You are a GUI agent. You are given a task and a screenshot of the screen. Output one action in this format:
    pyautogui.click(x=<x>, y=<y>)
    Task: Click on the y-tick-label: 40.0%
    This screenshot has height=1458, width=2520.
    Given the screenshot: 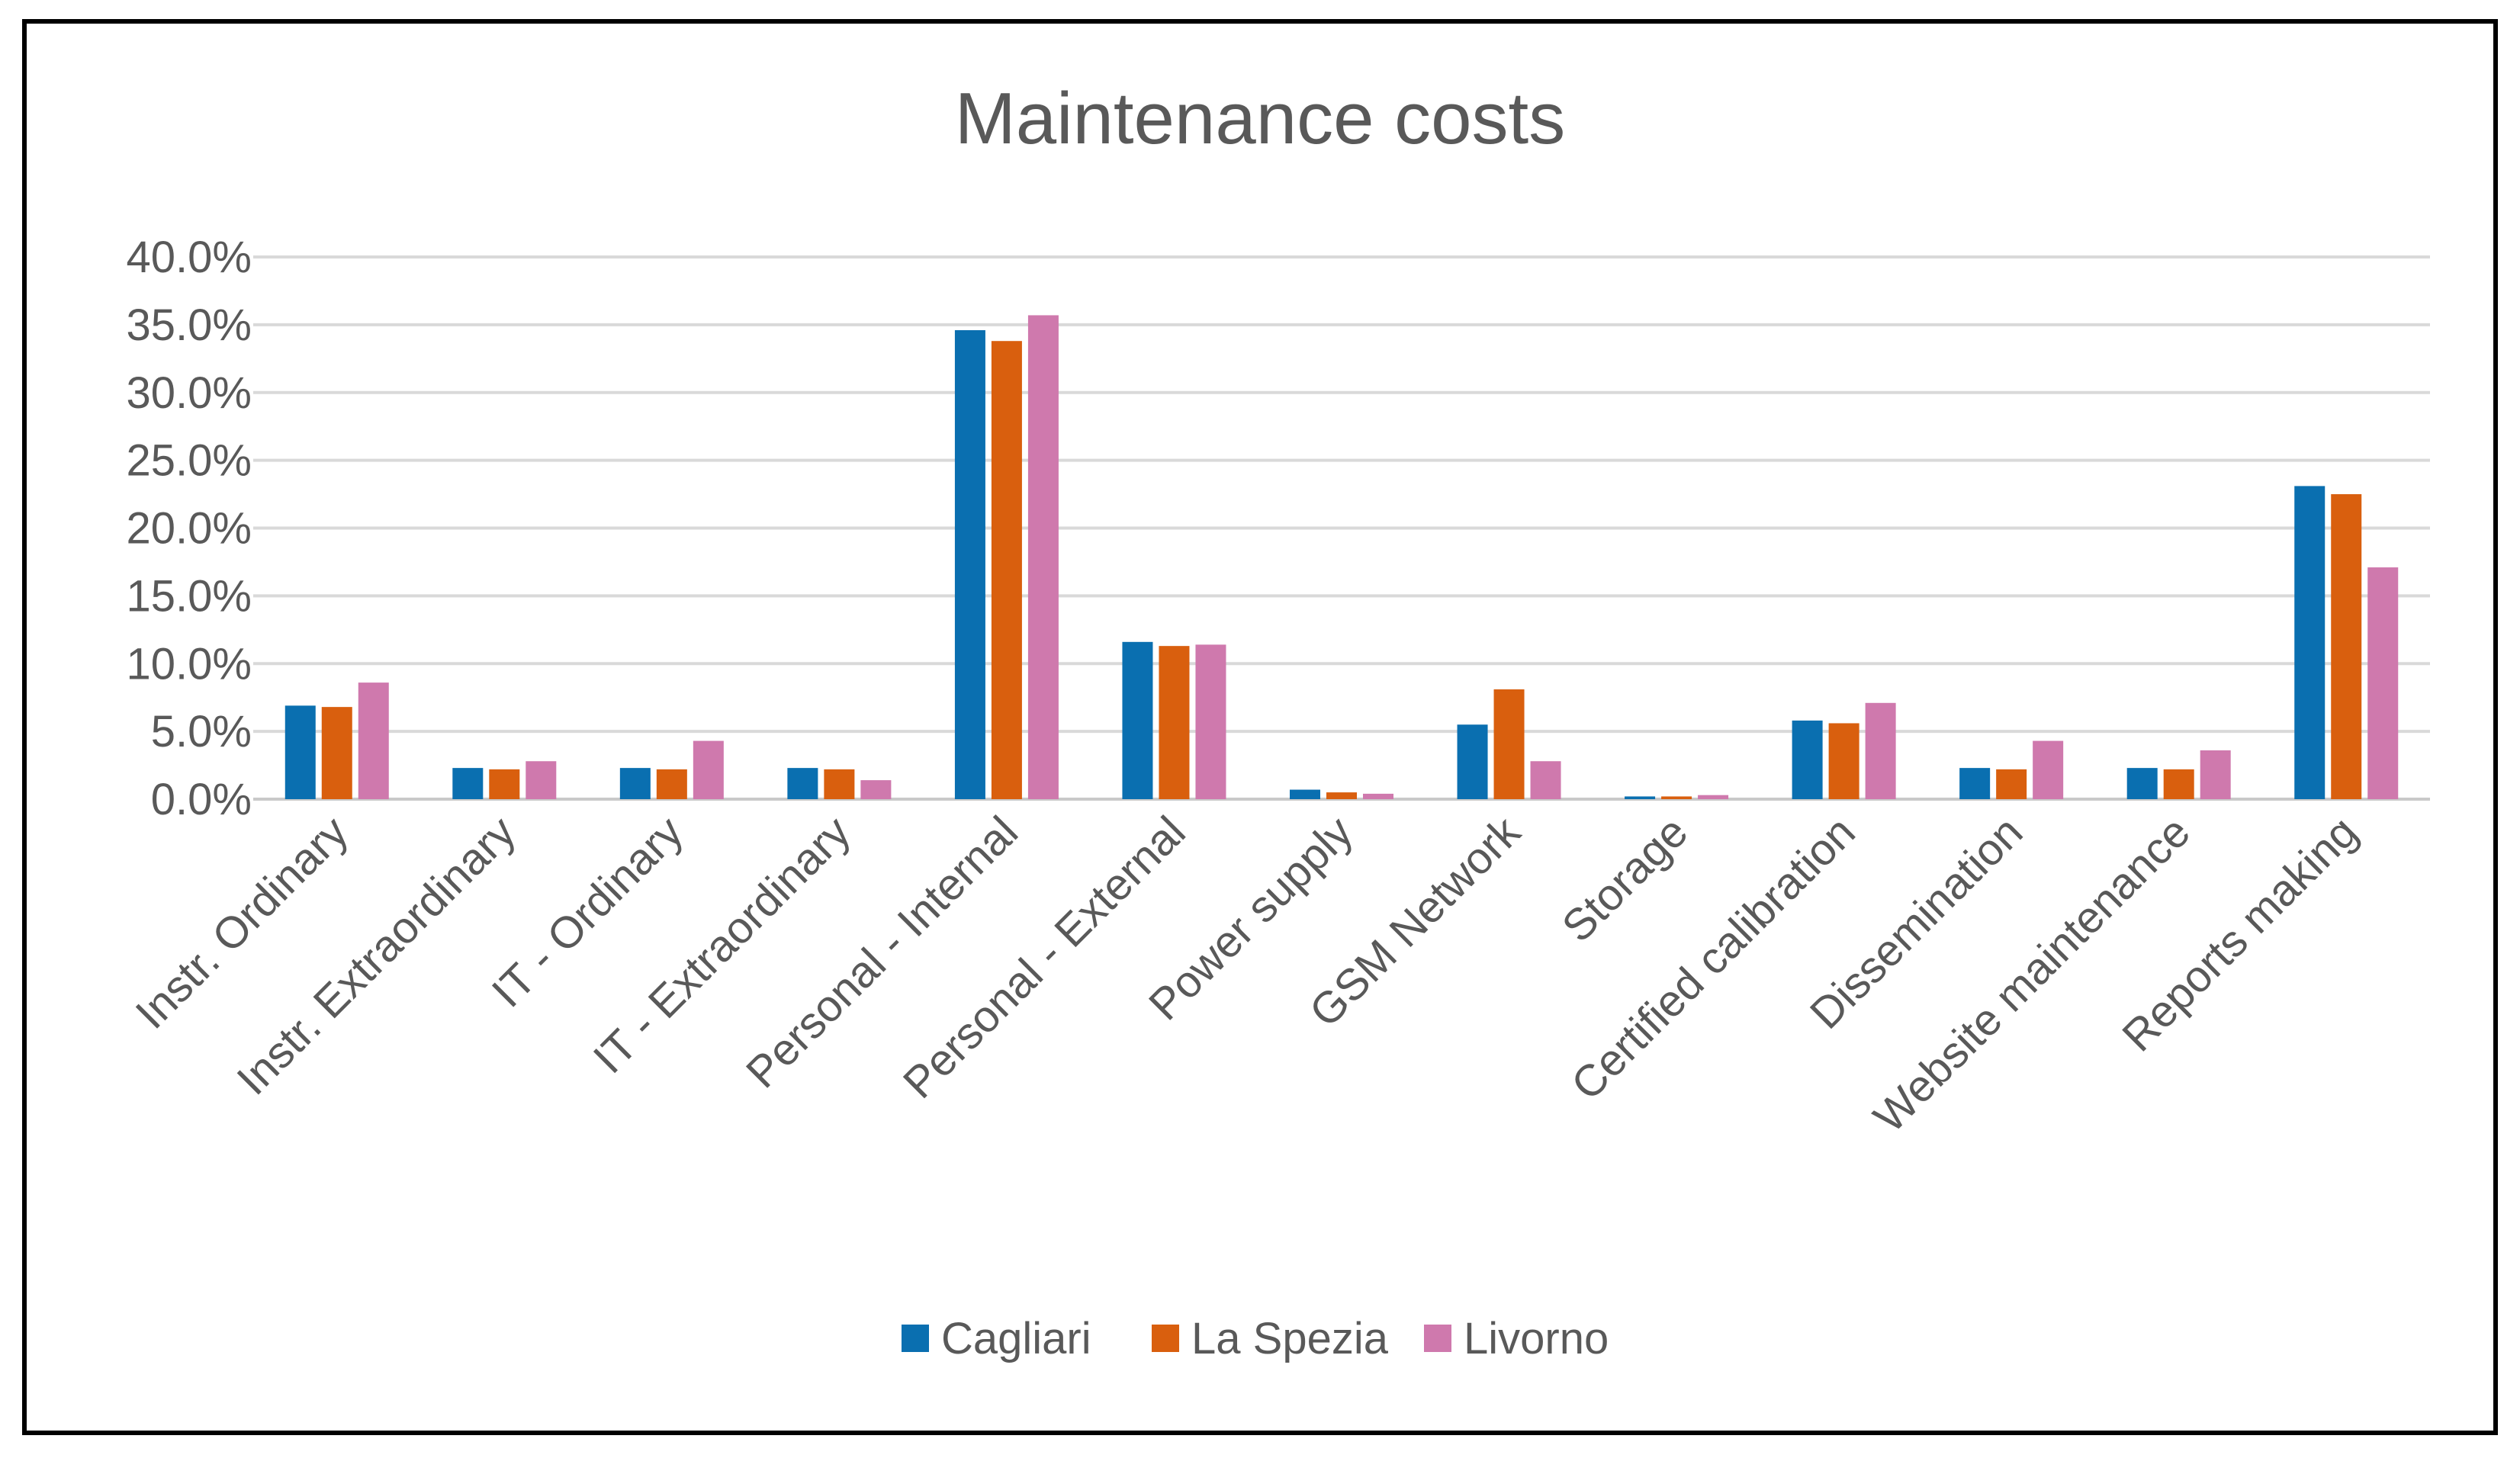 What is the action you would take?
    pyautogui.click(x=189, y=257)
    